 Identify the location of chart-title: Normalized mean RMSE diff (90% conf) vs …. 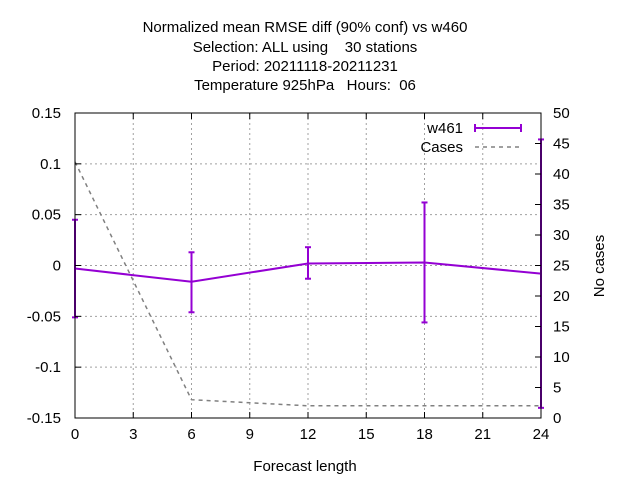
(305, 56).